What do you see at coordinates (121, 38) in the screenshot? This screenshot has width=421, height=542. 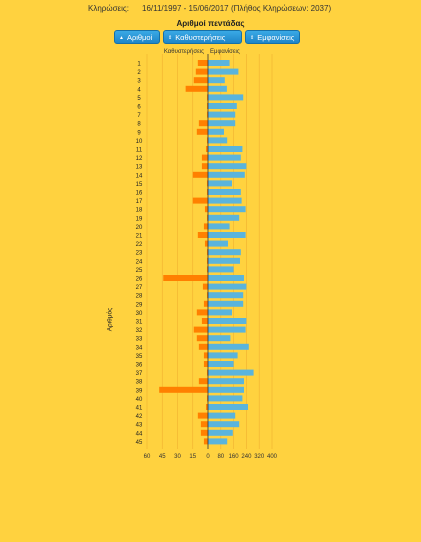 I see `sort-up-icon: ▲` at bounding box center [121, 38].